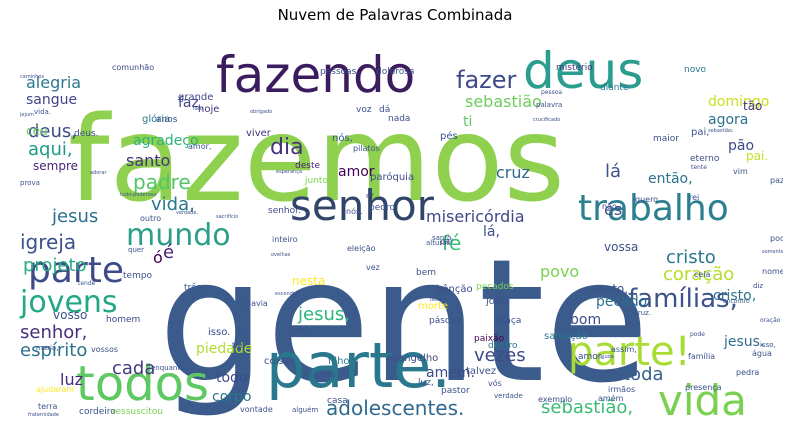 This screenshot has height=427, width=790. Describe the element at coordinates (451, 243) in the screenshot. I see `cloud-word: fé` at that location.